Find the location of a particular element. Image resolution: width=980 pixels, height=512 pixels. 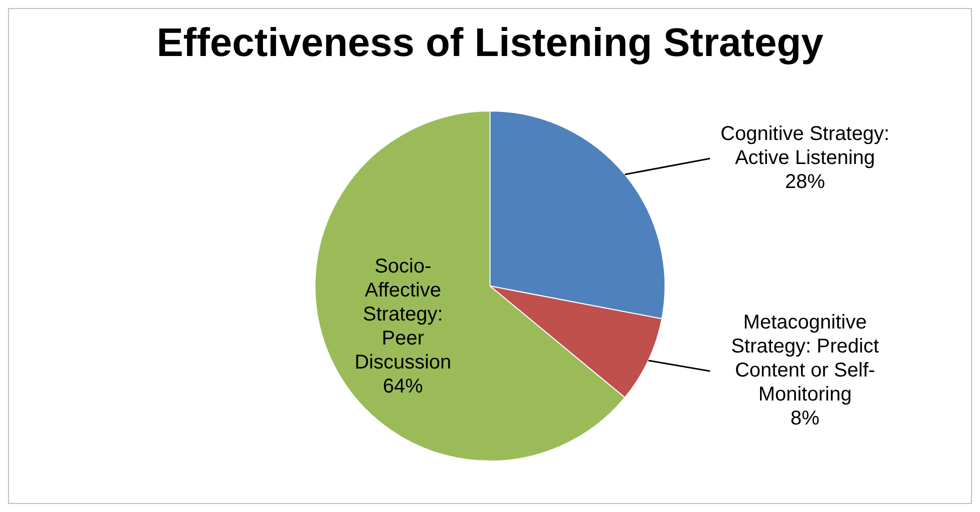

data-label: 8% is located at coordinates (805, 419).